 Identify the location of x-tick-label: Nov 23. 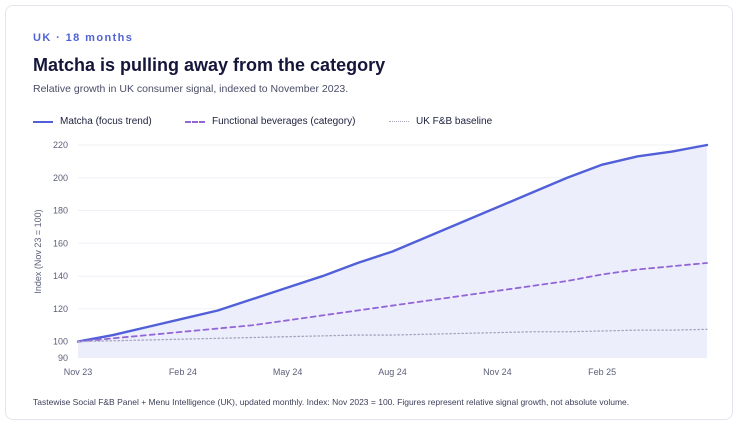
(78, 372).